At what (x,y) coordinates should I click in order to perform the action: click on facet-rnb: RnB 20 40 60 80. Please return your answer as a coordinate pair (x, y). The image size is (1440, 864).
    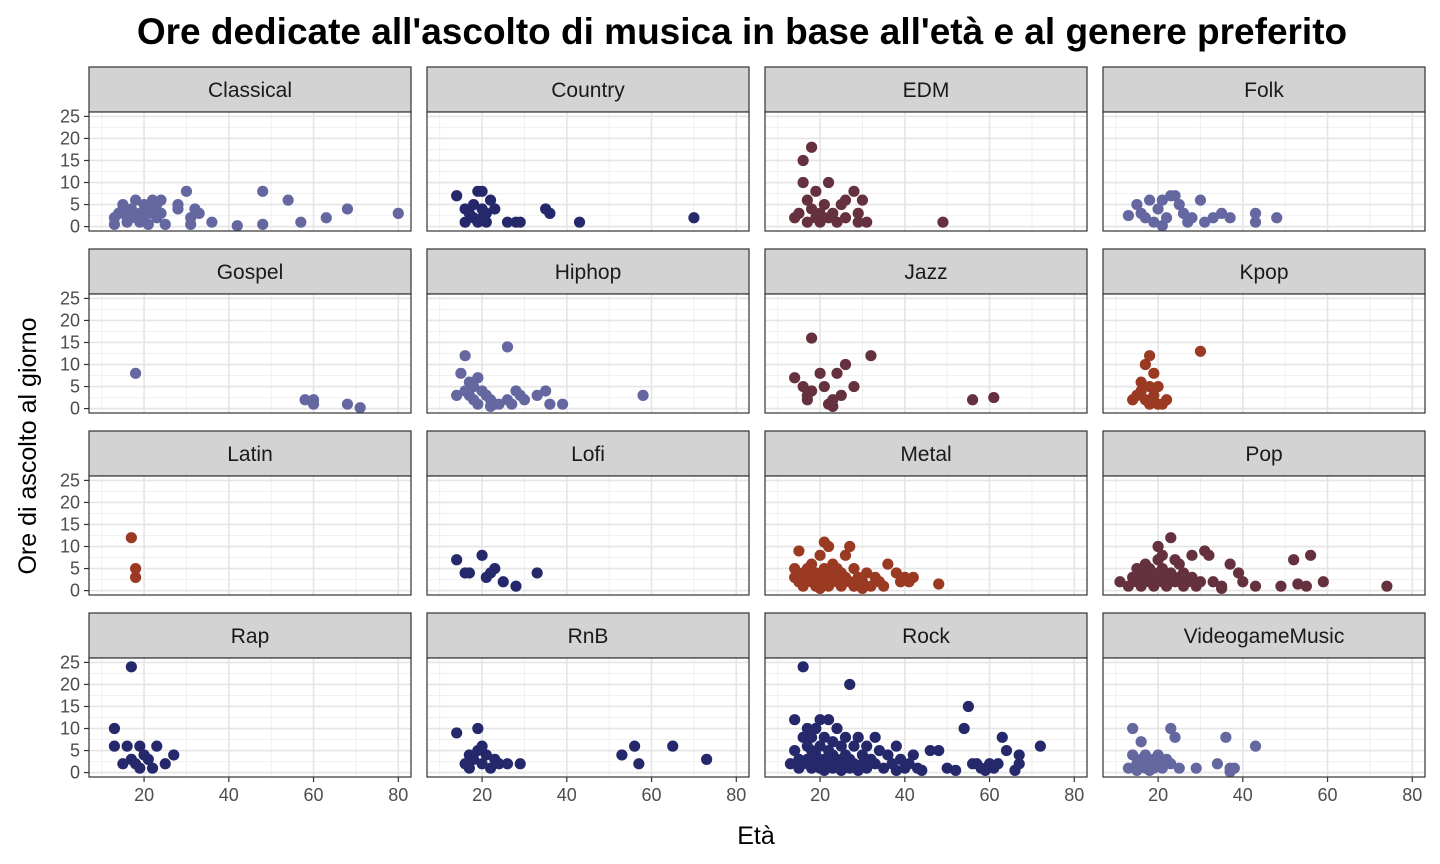
    Looking at the image, I should click on (588, 708).